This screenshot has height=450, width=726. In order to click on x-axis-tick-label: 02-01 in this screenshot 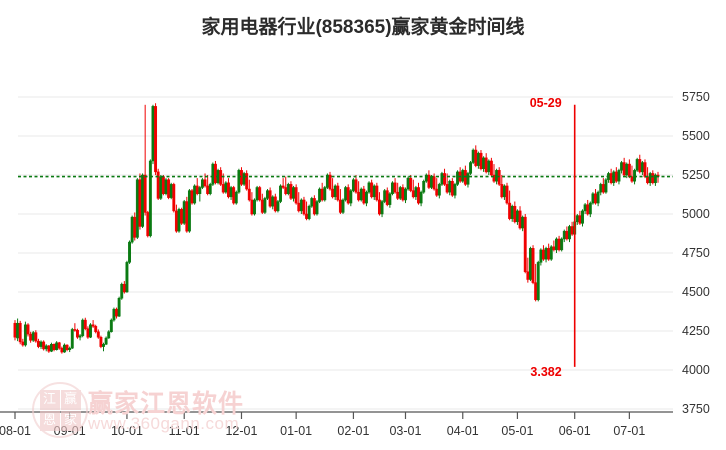, I will do `click(353, 431)`.